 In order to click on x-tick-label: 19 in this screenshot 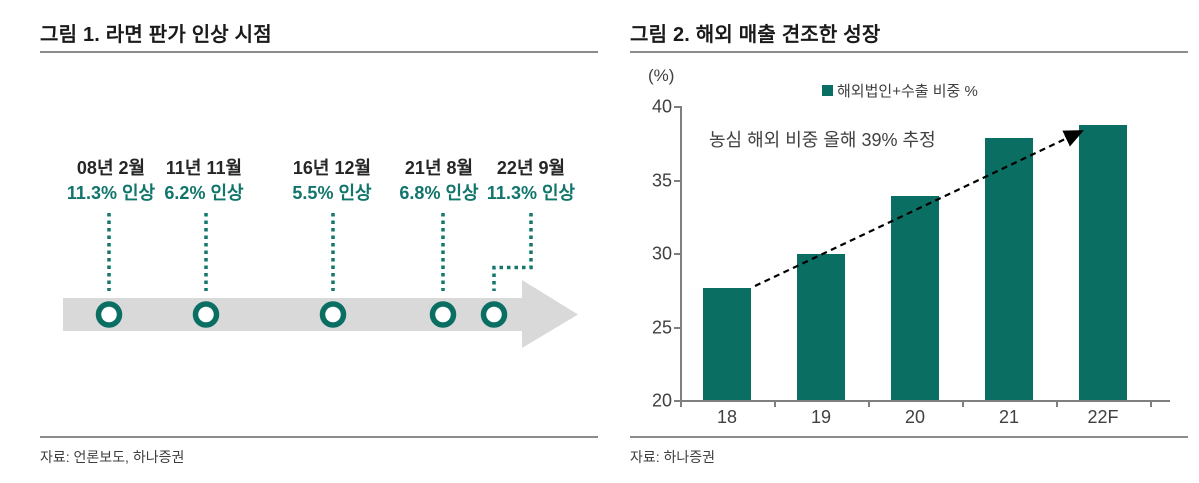, I will do `click(821, 417)`.